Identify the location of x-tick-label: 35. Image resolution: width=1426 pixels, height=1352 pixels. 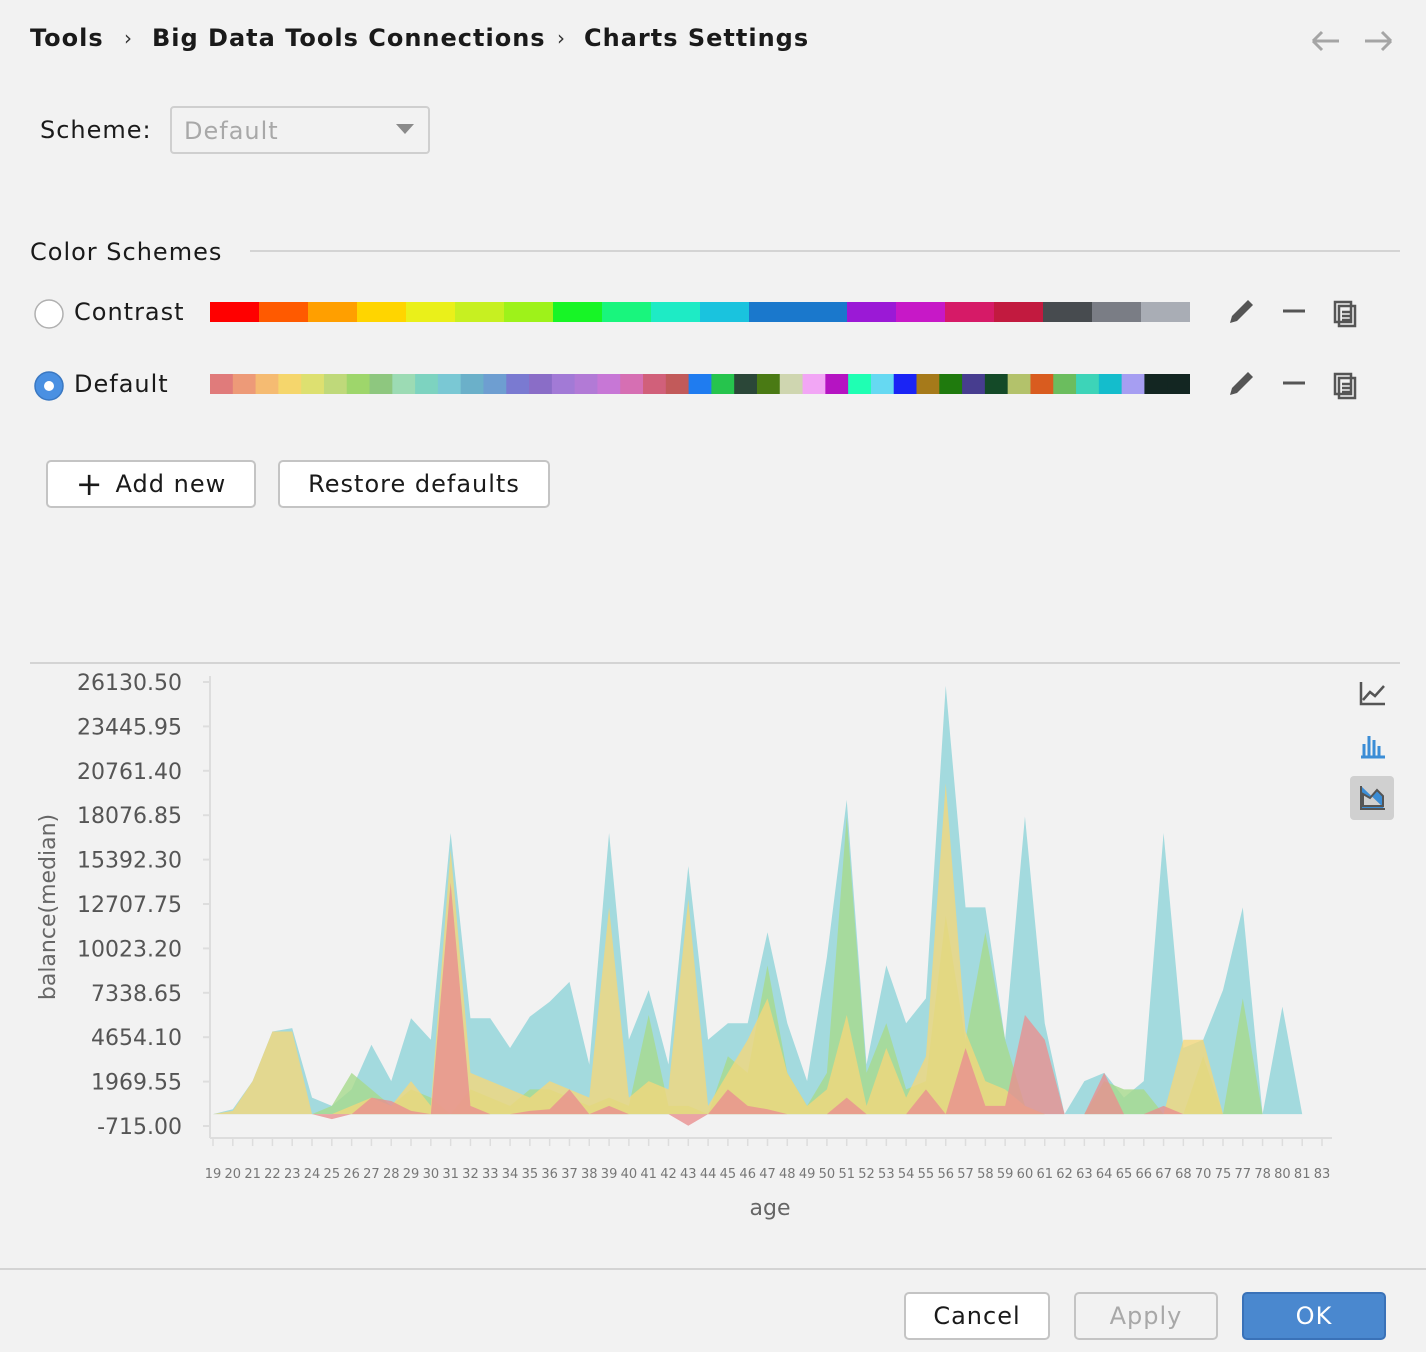
(530, 1174).